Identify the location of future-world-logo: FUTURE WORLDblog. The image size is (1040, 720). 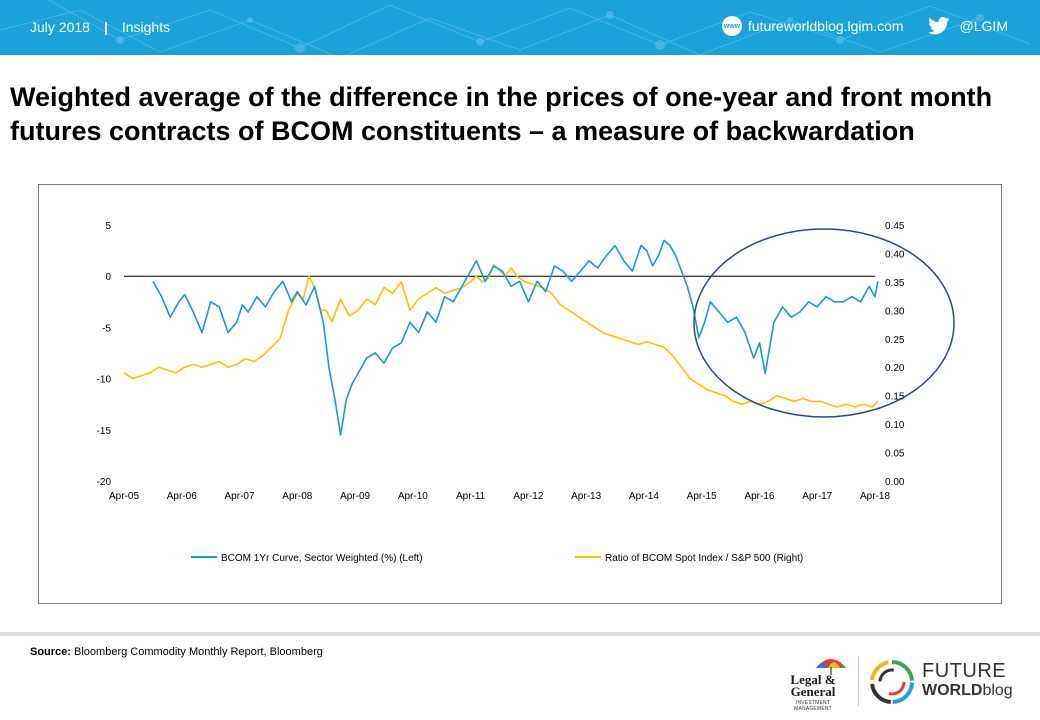
(948, 683).